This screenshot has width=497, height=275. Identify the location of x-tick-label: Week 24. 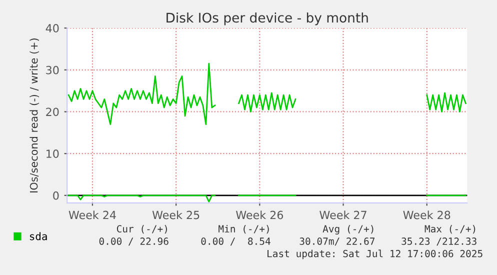
(92, 215).